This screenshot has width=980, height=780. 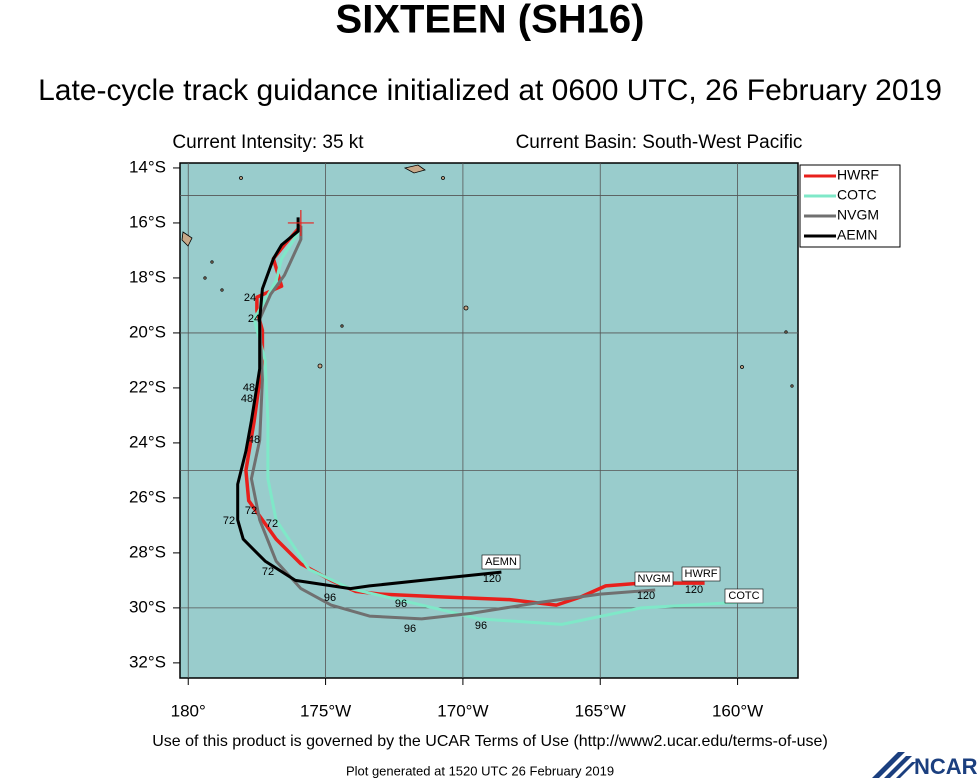 What do you see at coordinates (147, 276) in the screenshot?
I see `y-tick-label: 18°S` at bounding box center [147, 276].